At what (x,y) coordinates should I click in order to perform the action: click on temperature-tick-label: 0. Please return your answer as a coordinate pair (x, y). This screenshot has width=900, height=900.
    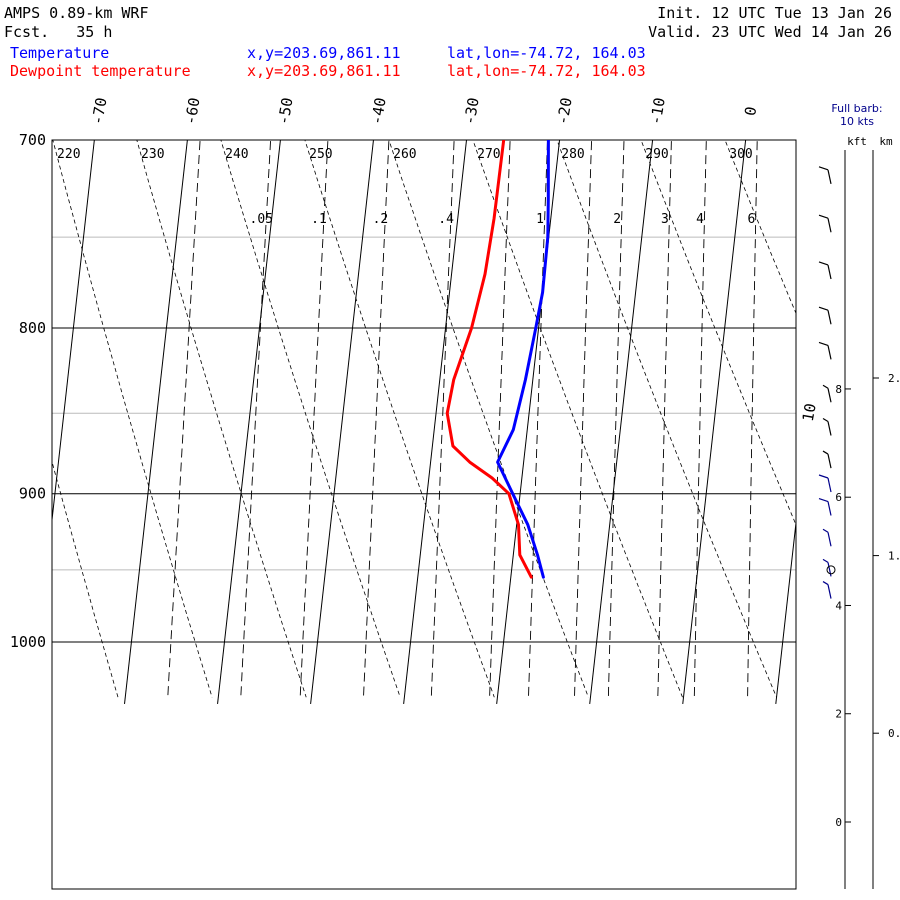
    Looking at the image, I should click on (750, 111).